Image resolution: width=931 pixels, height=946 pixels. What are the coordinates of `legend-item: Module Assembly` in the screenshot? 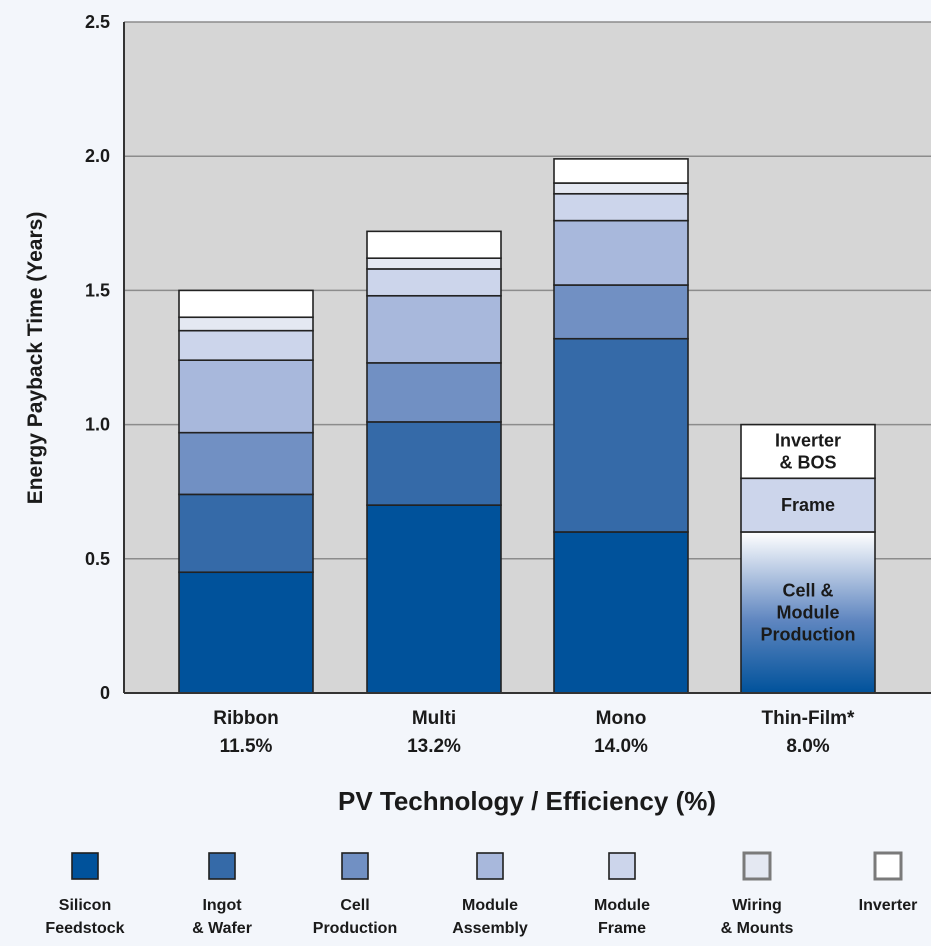 It's located at (490, 894).